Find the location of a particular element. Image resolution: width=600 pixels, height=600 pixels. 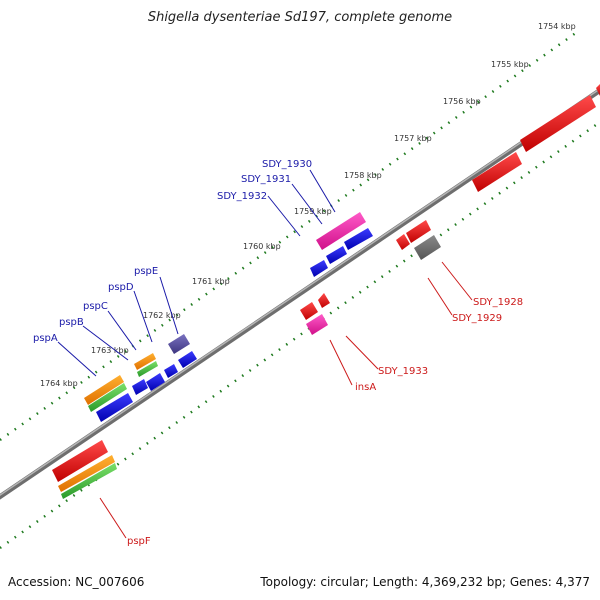

gene-arrow-sdy1933-b is located at coordinates (324, 300).